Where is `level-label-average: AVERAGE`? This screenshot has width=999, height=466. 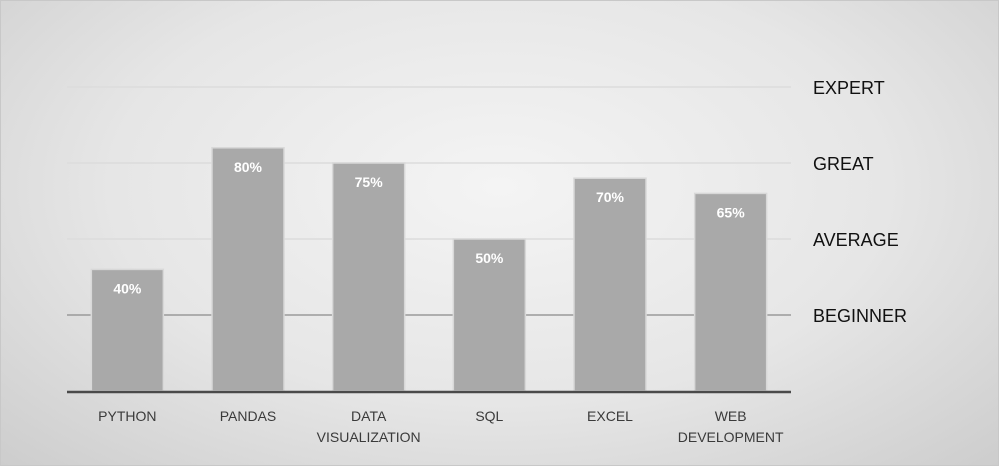
level-label-average: AVERAGE is located at coordinates (856, 240).